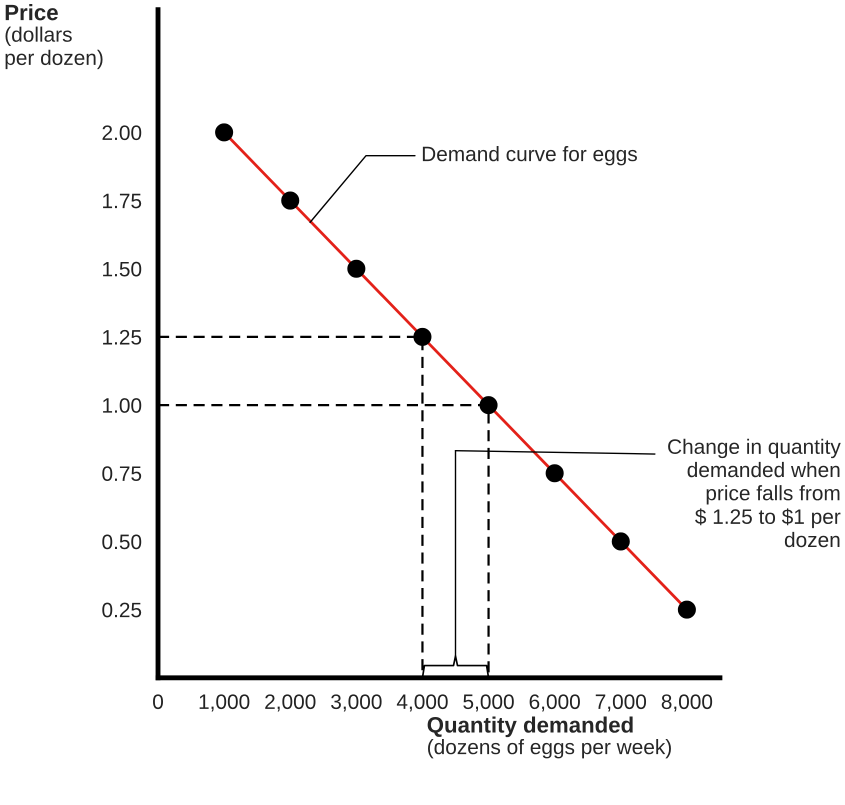 The image size is (845, 805). I want to click on y-tick-label: 0.75, so click(122, 474).